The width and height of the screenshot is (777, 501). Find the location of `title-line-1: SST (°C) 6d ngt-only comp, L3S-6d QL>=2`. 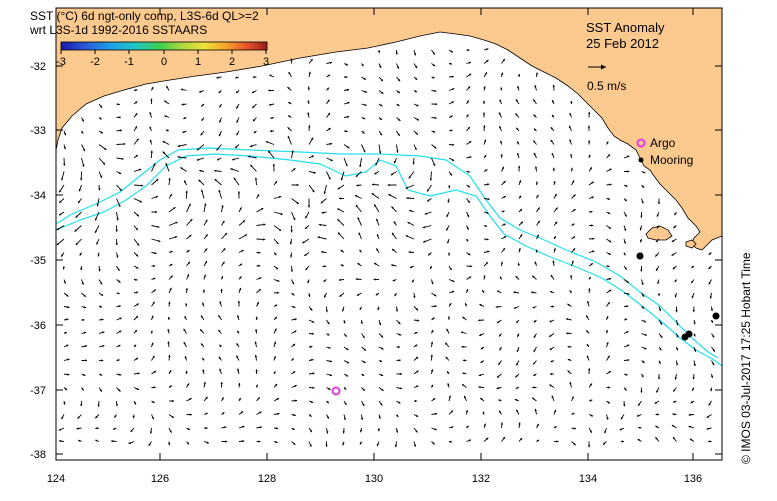

title-line-1: SST (°C) 6d ngt-only comp, L3S-6d QL>=2 is located at coordinates (144, 16).